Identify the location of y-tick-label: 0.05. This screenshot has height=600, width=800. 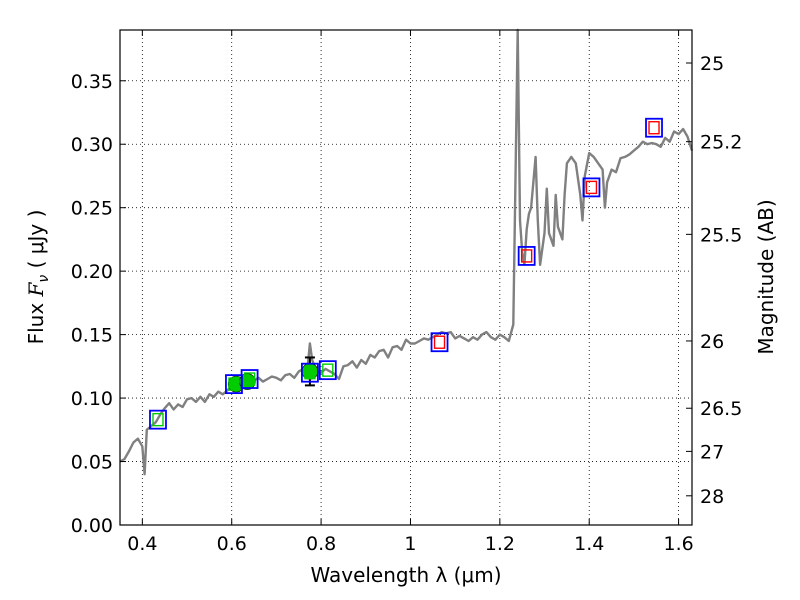
(92, 463).